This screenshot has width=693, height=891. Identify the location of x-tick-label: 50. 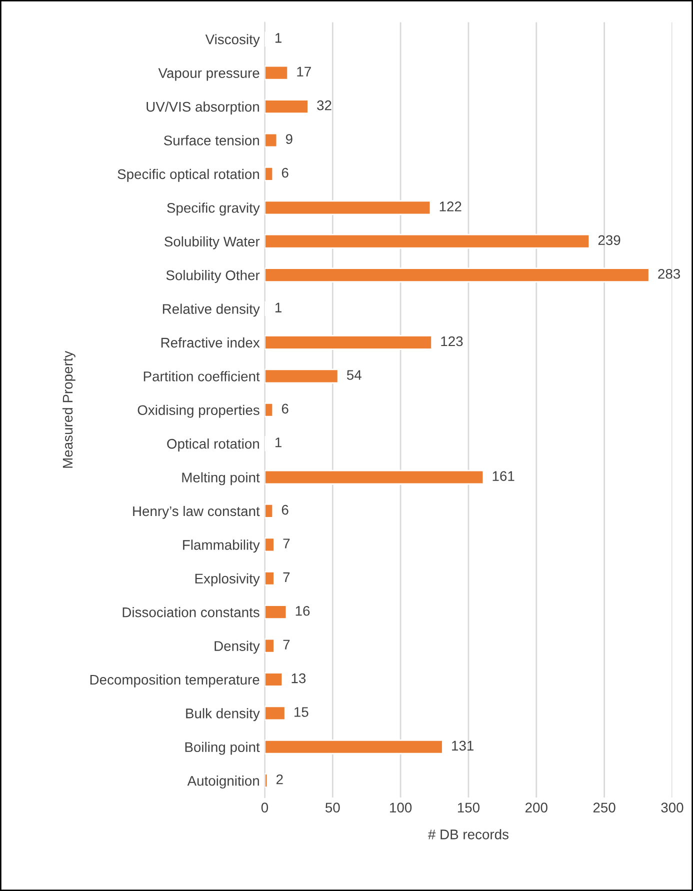
(332, 807).